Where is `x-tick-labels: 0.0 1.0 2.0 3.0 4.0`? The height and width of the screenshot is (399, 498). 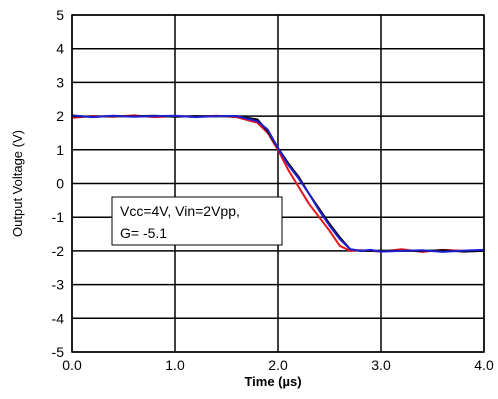
x-tick-labels: 0.0 1.0 2.0 3.0 4.0 is located at coordinates (278, 365).